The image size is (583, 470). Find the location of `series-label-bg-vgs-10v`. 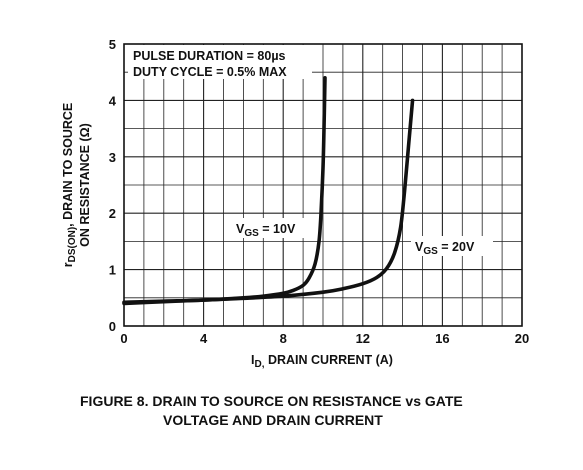

series-label-bg-vgs-10v is located at coordinates (269, 228).